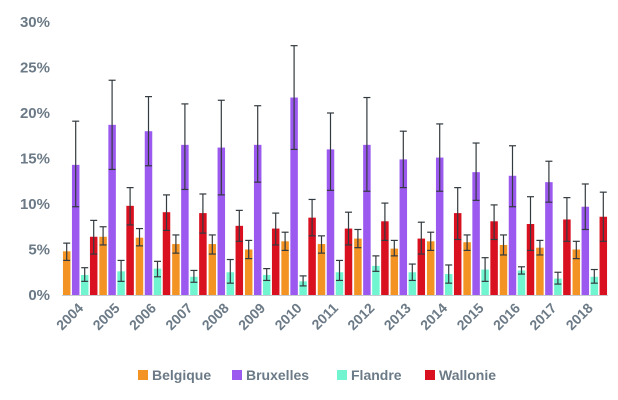 This screenshot has width=618, height=400. I want to click on bar-bruxelles-2016, so click(512, 235).